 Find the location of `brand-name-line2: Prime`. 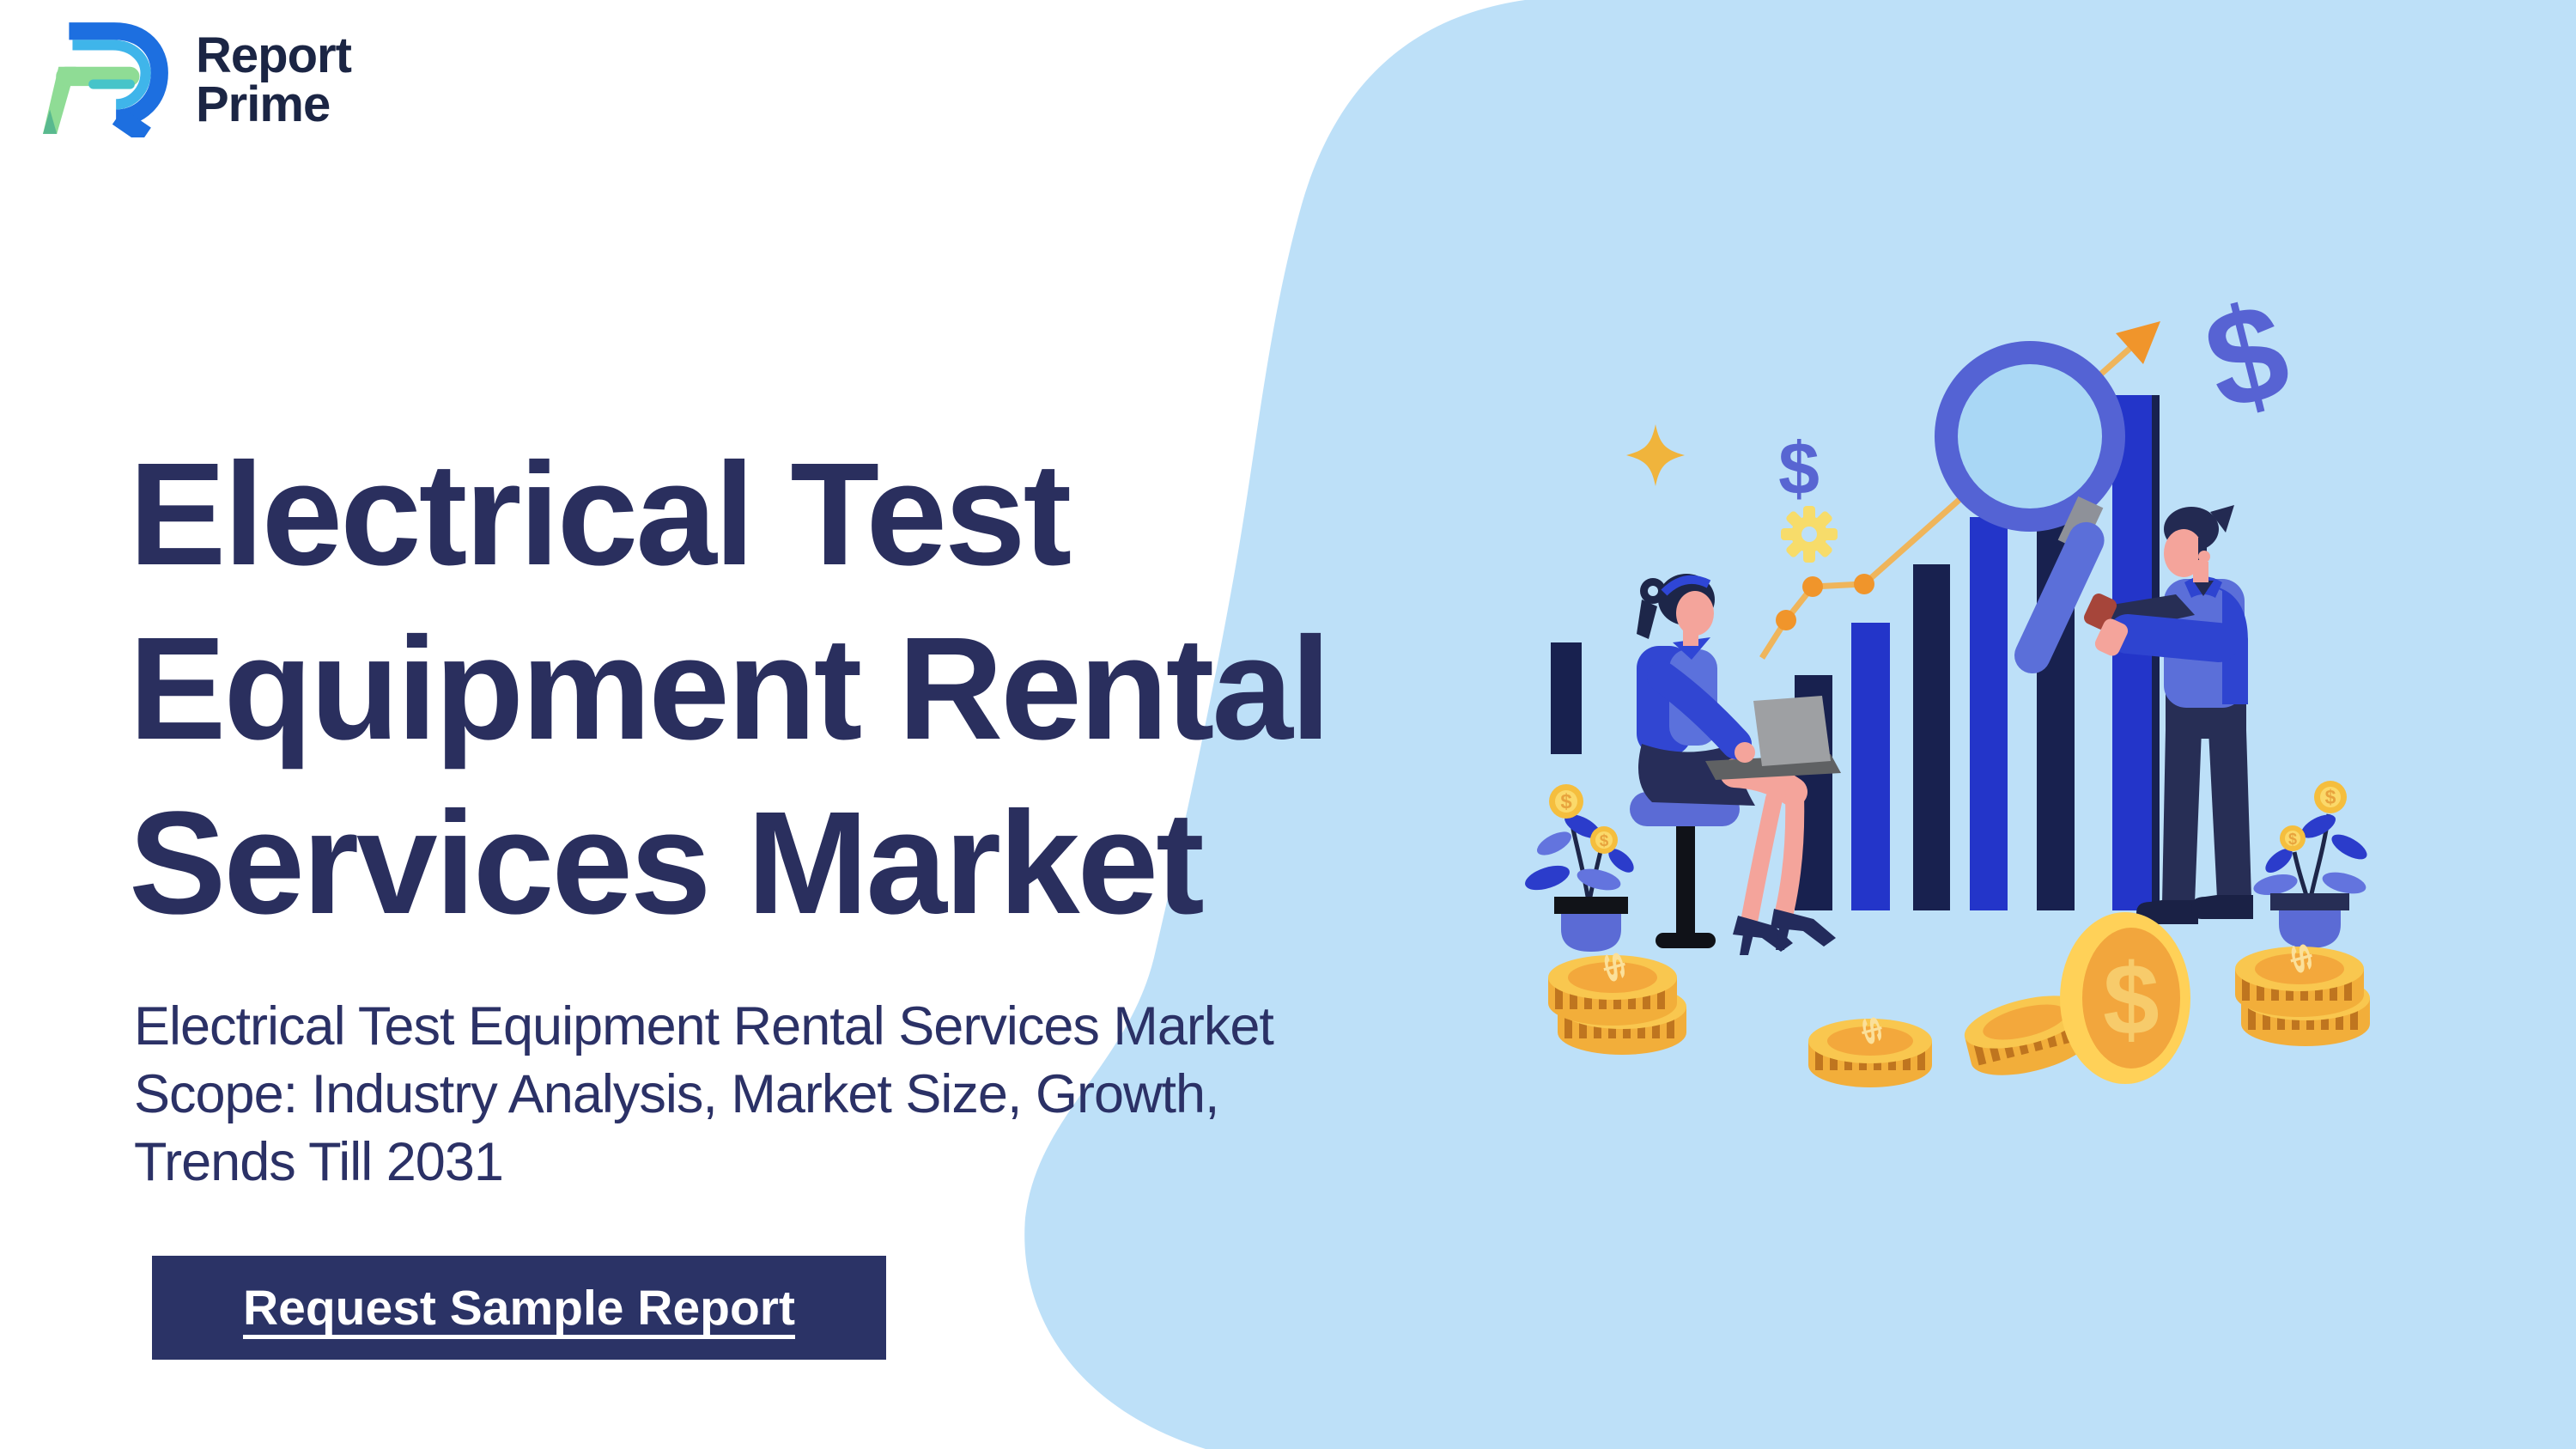

brand-name-line2: Prime is located at coordinates (263, 104).